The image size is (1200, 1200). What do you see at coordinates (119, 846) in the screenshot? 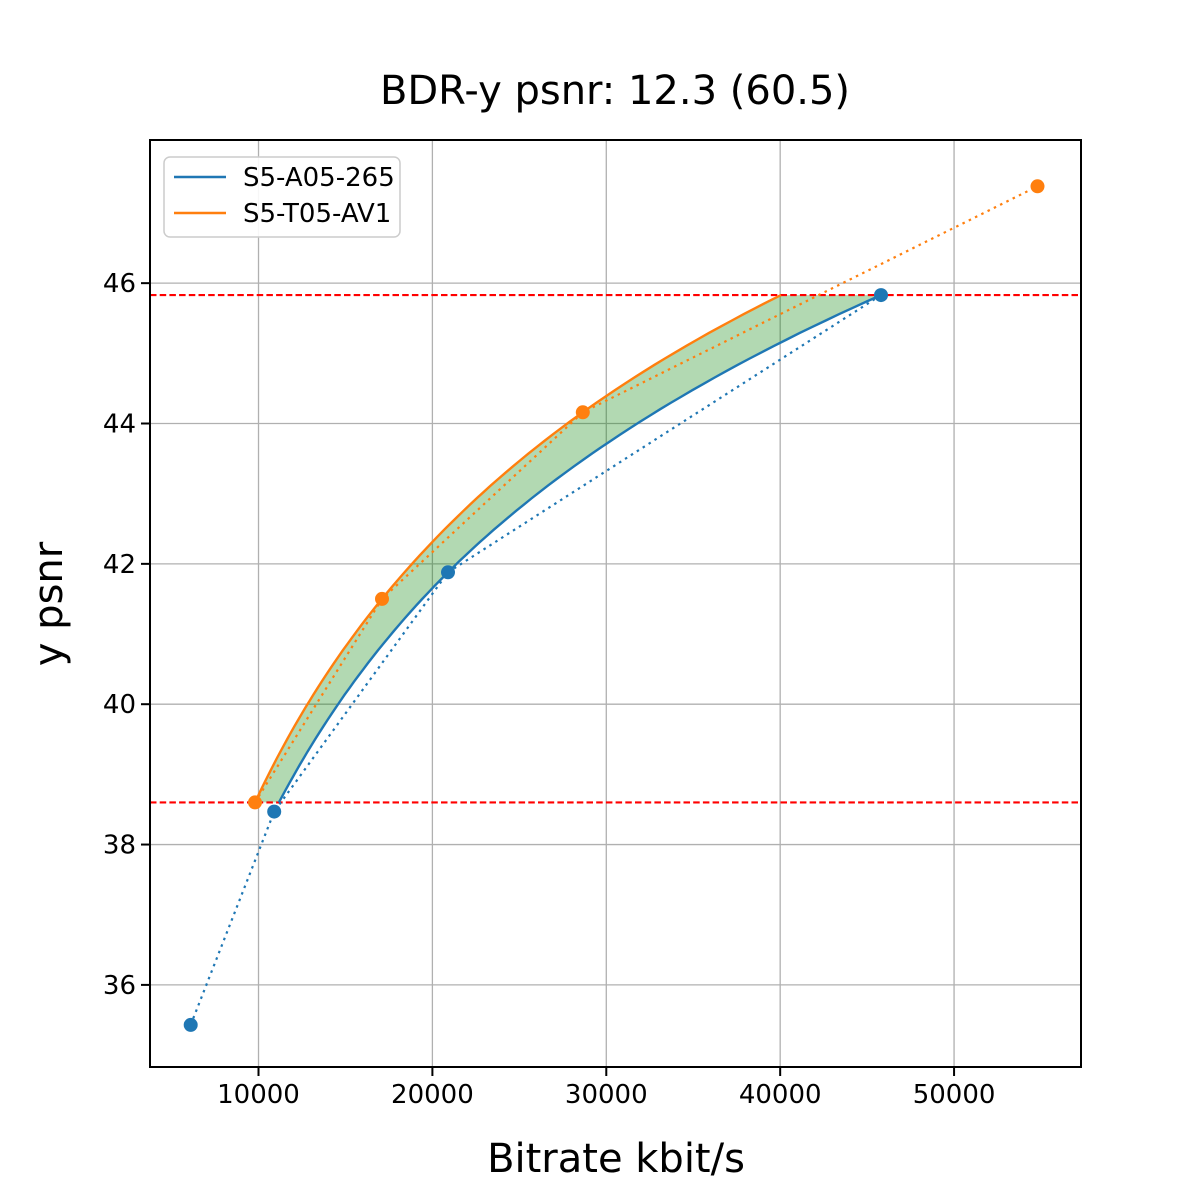
I see `y-tick-label: 38` at bounding box center [119, 846].